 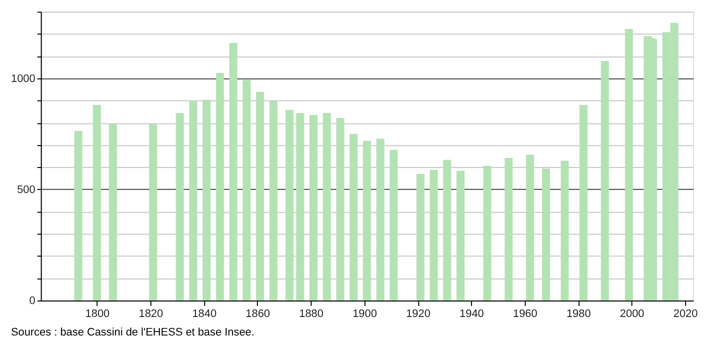 What do you see at coordinates (311, 314) in the screenshot?
I see `x-tick-label: 1880` at bounding box center [311, 314].